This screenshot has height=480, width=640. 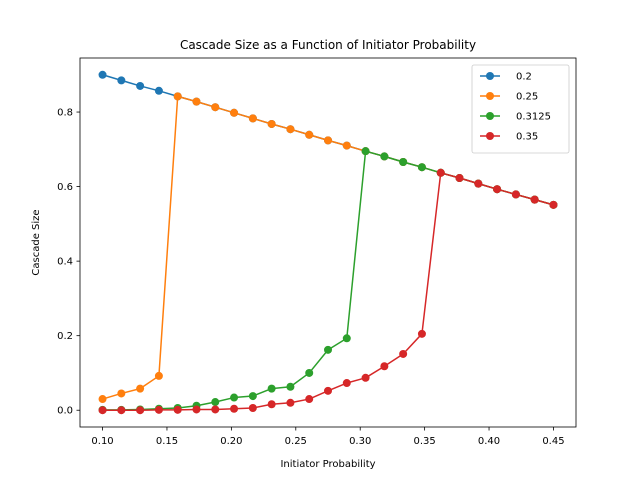 What do you see at coordinates (533, 117) in the screenshot?
I see `legend-label: 0.3125` at bounding box center [533, 117].